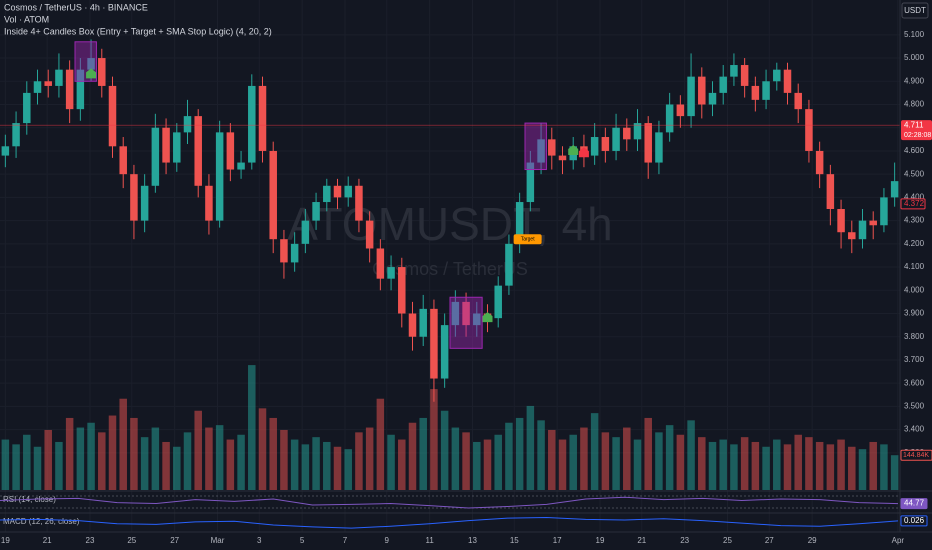 This screenshot has height=550, width=932. What do you see at coordinates (90, 540) in the screenshot?
I see `x-tick-label: 23` at bounding box center [90, 540].